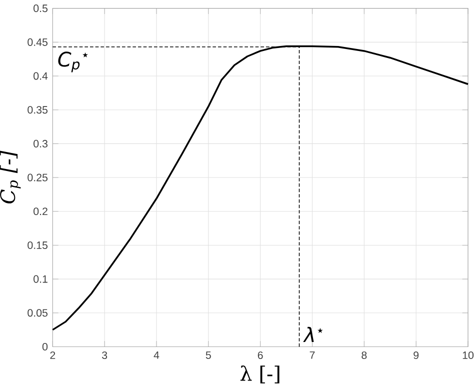  Describe the element at coordinates (38, 42) in the screenshot. I see `y-tick-label: 0.45` at that location.